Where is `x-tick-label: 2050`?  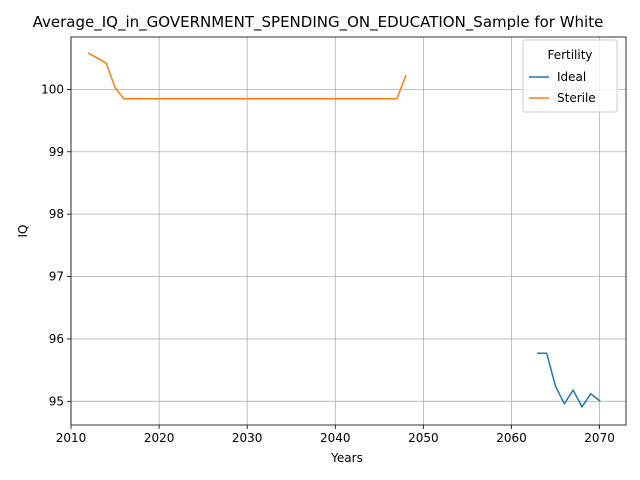 x-tick-label: 2050 is located at coordinates (423, 438).